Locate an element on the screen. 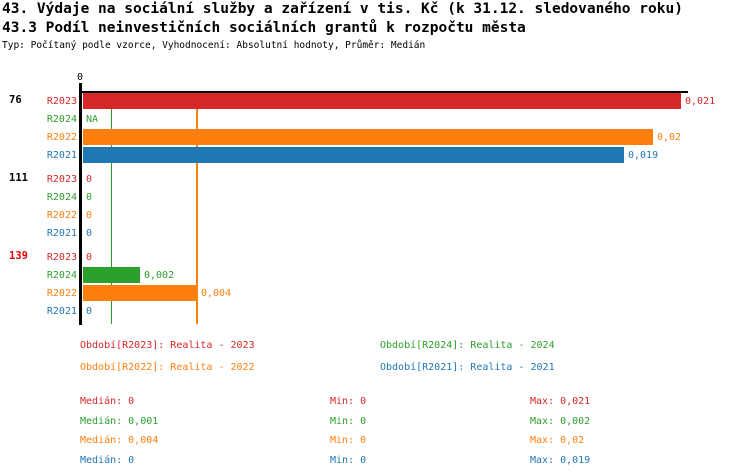  value-label-76-r2024: NA is located at coordinates (92, 119).